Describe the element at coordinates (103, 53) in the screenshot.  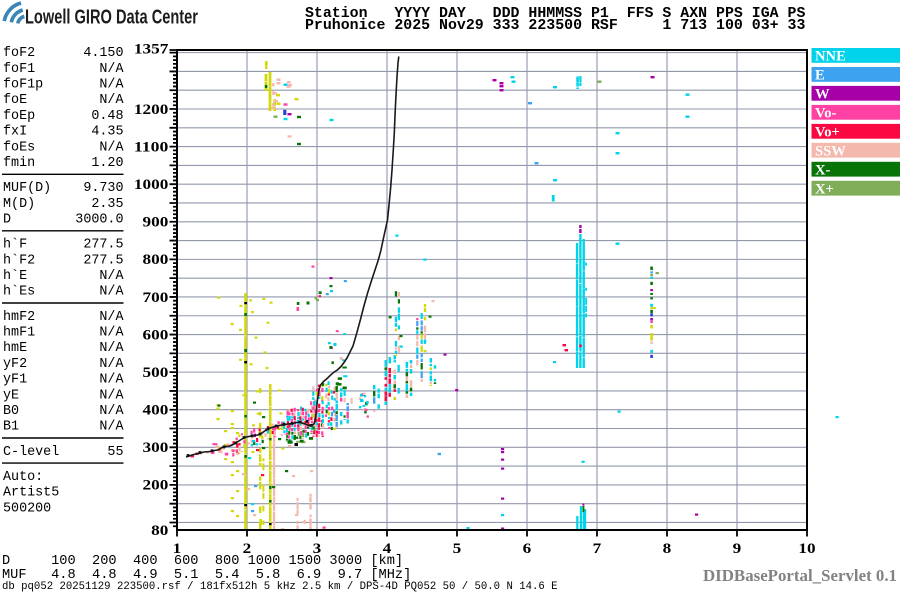
I see `svg-text: 4.150` at that location.